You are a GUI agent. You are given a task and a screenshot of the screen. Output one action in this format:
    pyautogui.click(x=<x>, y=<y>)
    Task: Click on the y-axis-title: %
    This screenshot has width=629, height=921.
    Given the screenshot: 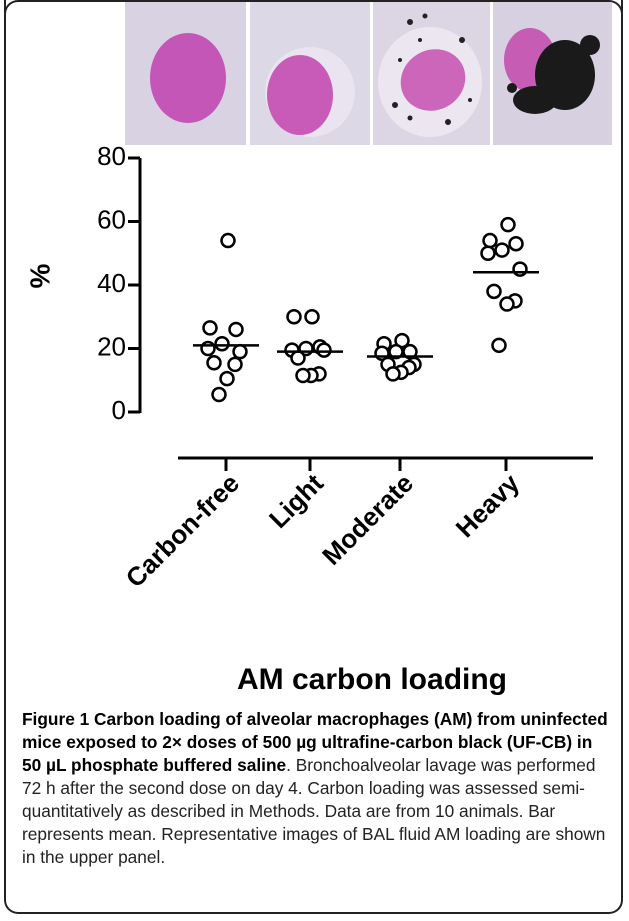 What is the action you would take?
    pyautogui.click(x=39, y=275)
    